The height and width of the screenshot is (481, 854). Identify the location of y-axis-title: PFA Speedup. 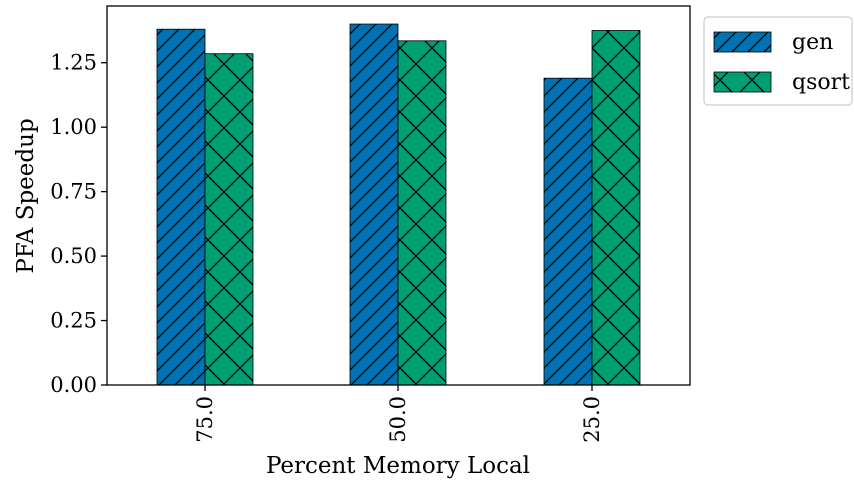
(26, 195).